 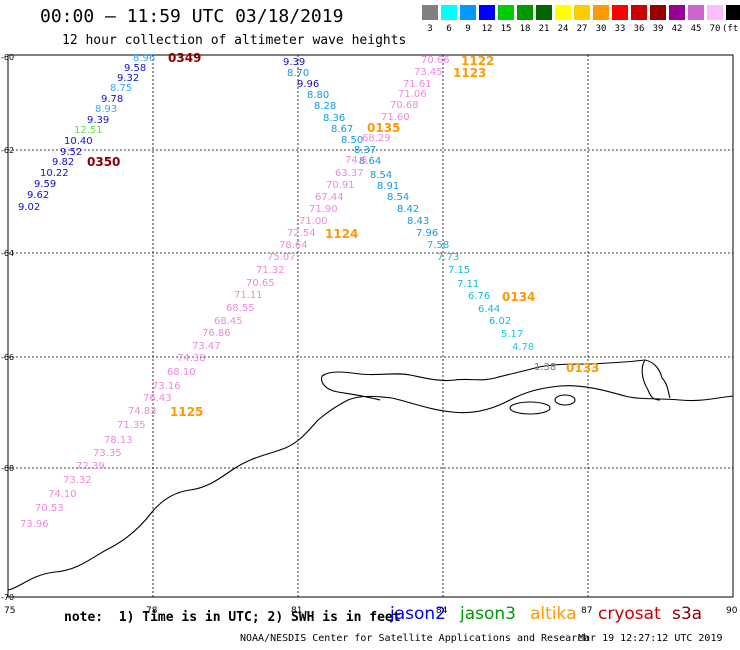 What do you see at coordinates (487, 29) in the screenshot?
I see `legend-label: 12` at bounding box center [487, 29].